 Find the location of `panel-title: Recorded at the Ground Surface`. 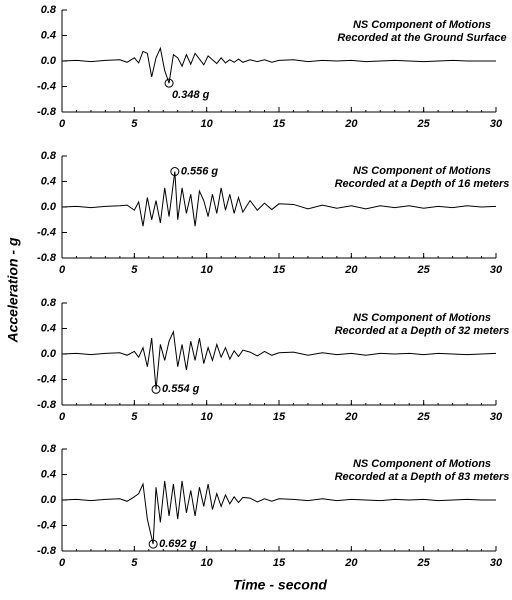

panel-title: Recorded at the Ground Surface is located at coordinates (421, 38).